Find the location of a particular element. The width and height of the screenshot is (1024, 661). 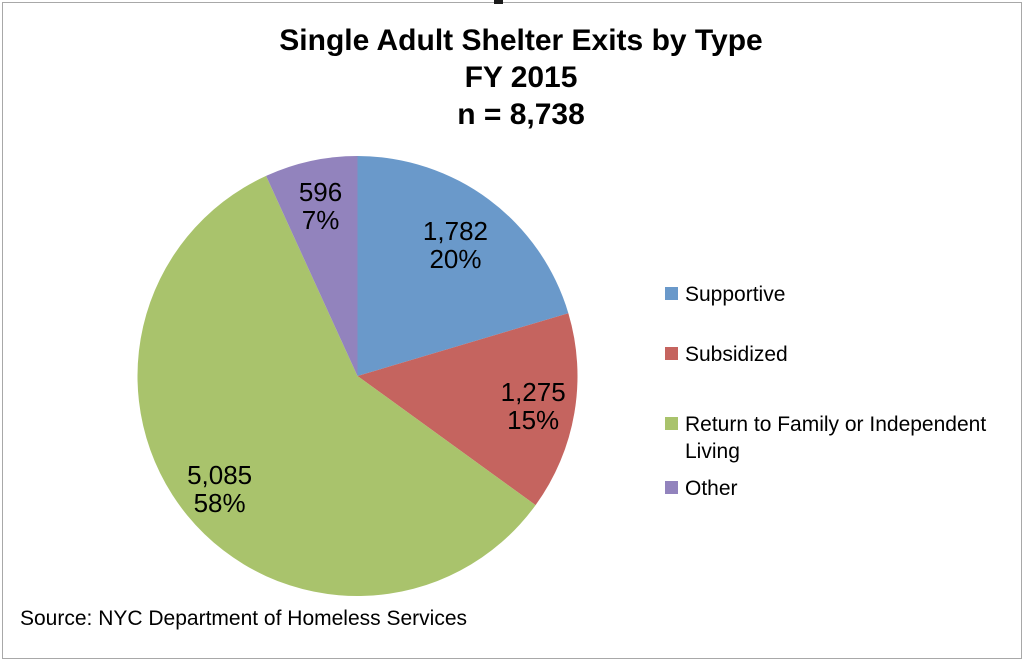

pie-data-label-other: 596 7% is located at coordinates (320, 206).